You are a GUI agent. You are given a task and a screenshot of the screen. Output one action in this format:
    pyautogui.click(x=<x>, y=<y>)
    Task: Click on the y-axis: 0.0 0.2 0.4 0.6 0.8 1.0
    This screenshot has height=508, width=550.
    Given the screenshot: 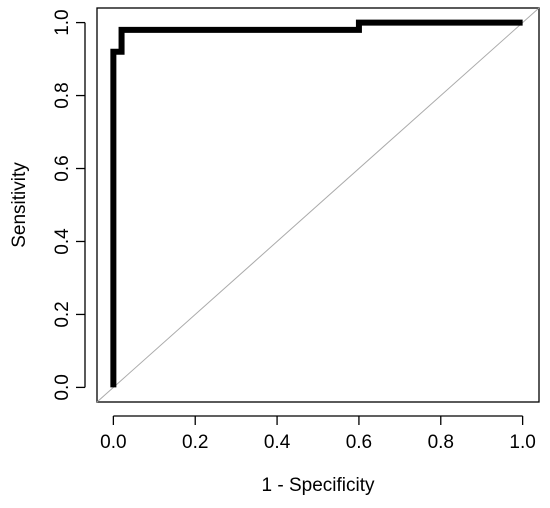 What is the action you would take?
    pyautogui.click(x=69, y=205)
    